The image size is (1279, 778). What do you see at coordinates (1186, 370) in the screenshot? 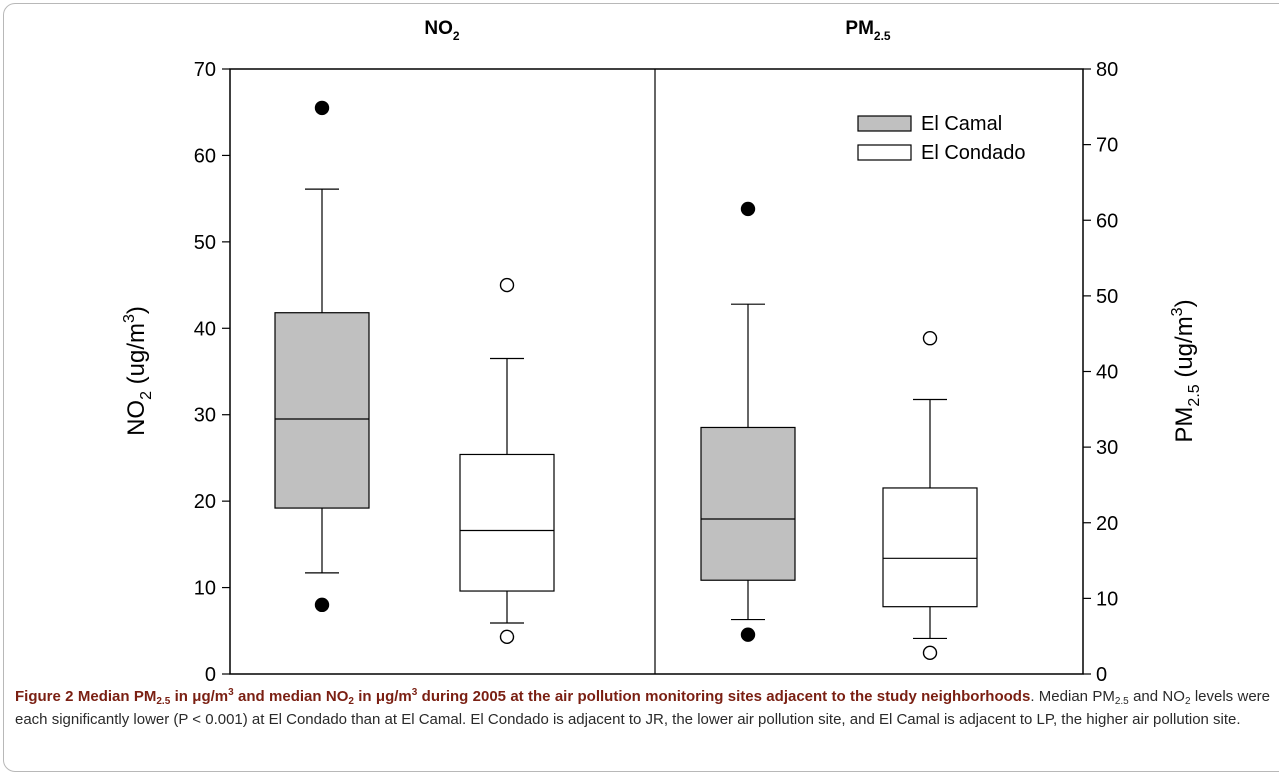
I see `right-axis-title: PM2.5 (ug/m3)` at bounding box center [1186, 370].